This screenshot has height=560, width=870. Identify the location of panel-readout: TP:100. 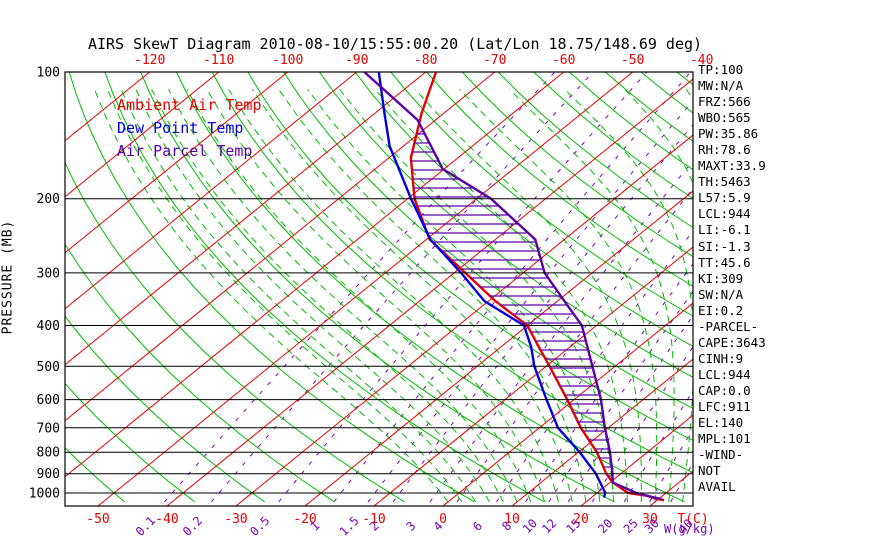
(721, 69).